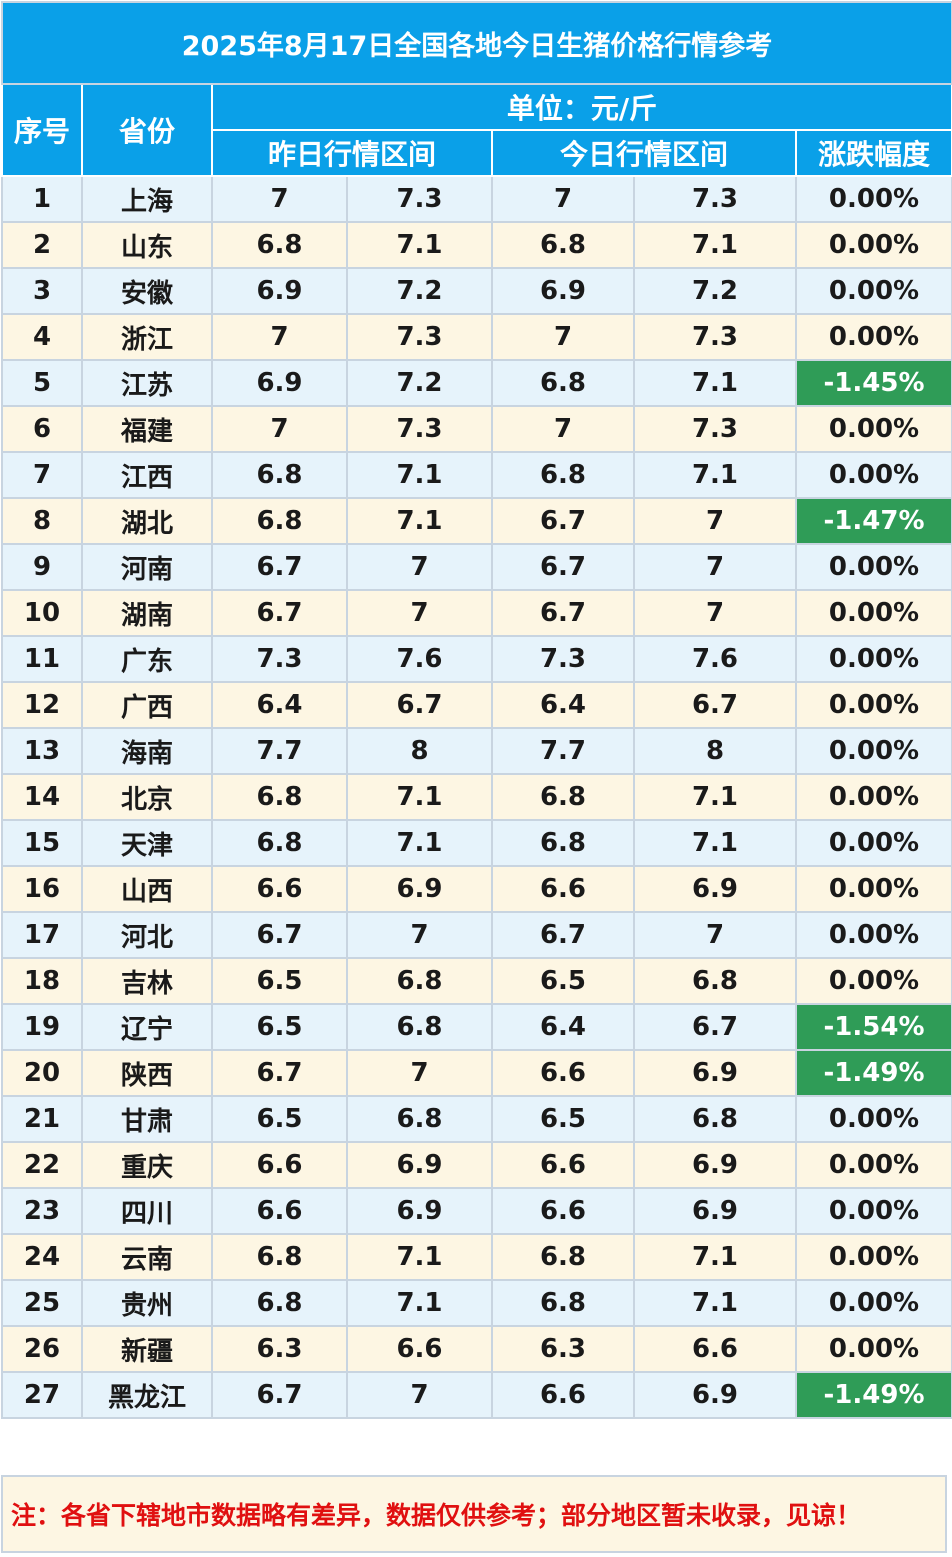  I want to click on table-row: 22 重庆 6.6 6.9 6.6 6.9 0.00%, so click(476, 1165).